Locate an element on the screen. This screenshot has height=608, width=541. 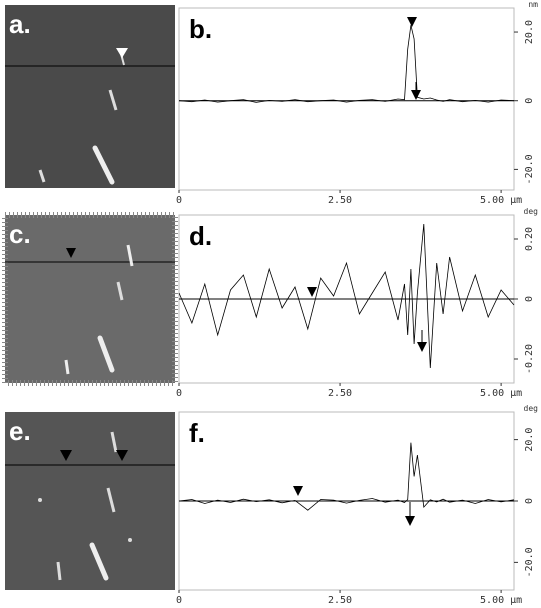
y-tick-label: 0.20 is located at coordinates (529, 239).